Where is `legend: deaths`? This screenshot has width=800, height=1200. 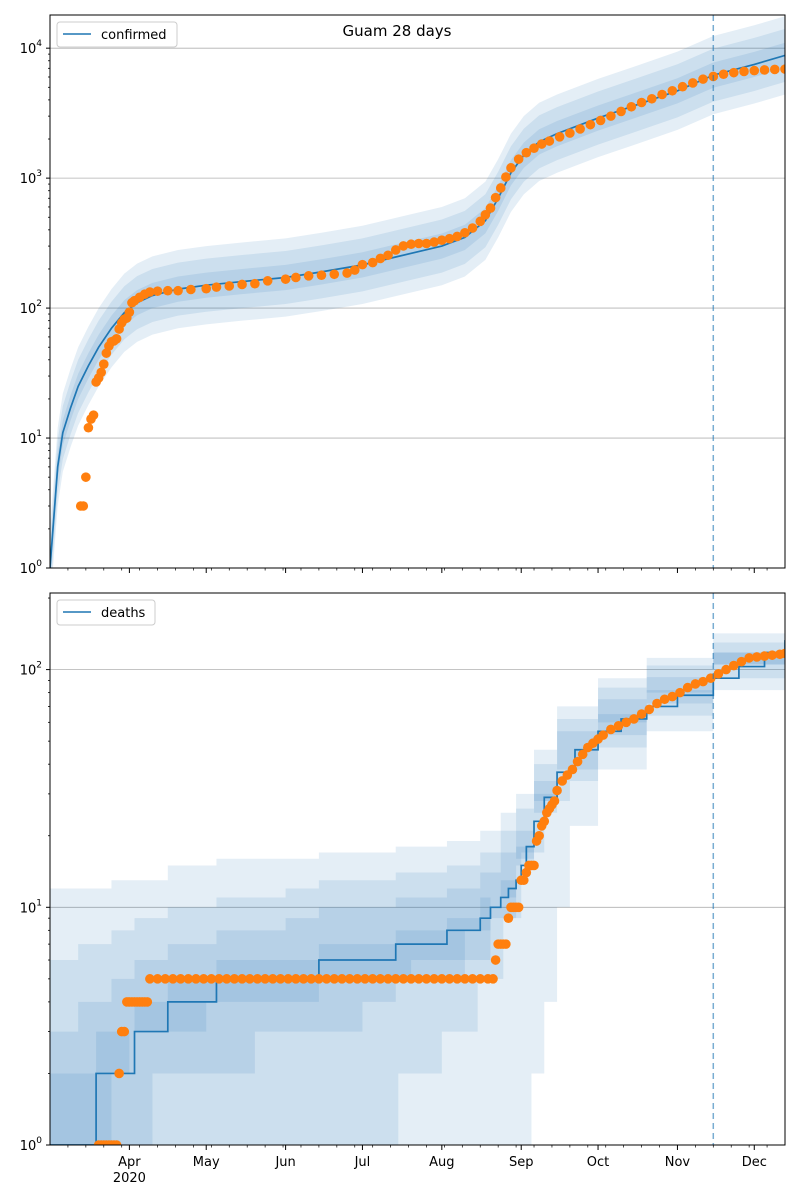 legend: deaths is located at coordinates (106, 612).